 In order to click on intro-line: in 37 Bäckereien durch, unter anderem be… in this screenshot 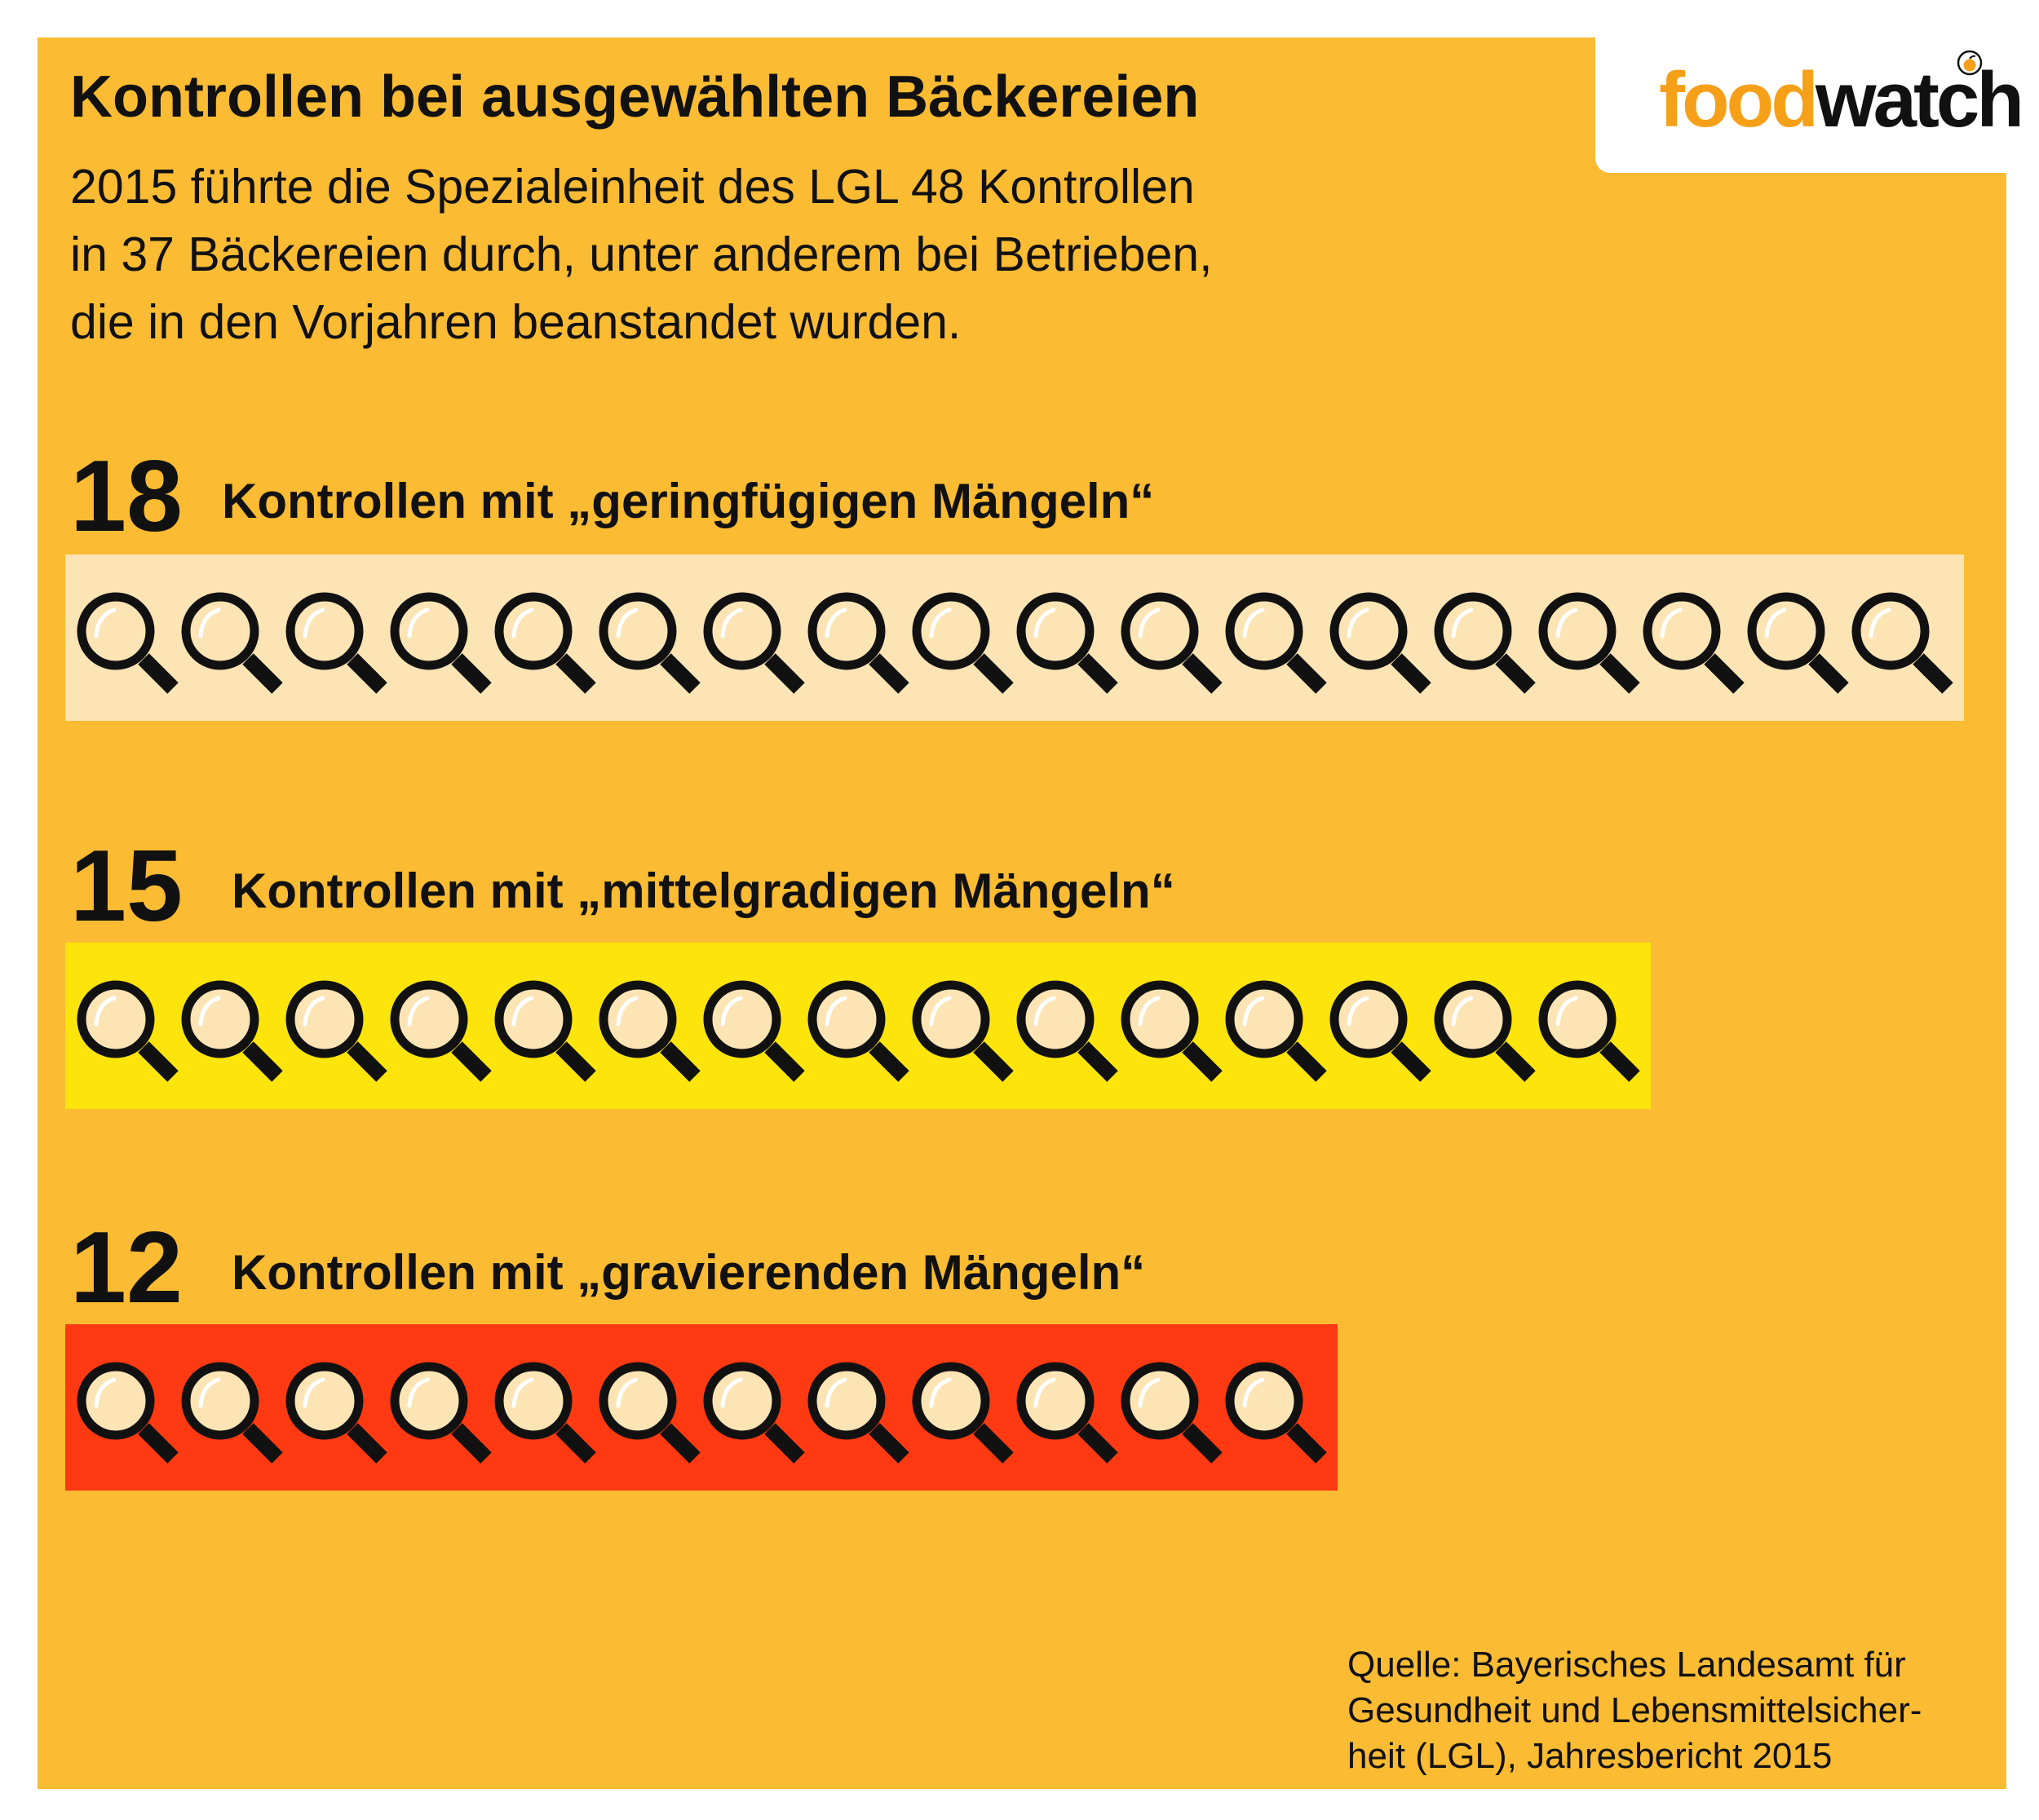, I will do `click(641, 254)`.